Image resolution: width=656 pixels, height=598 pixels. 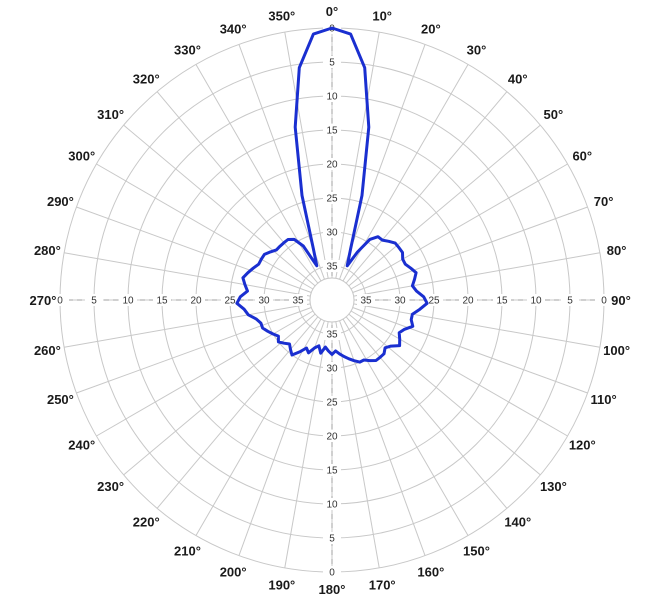 What do you see at coordinates (60, 399) in the screenshot?
I see `angle-tick-label-250: 250°` at bounding box center [60, 399].